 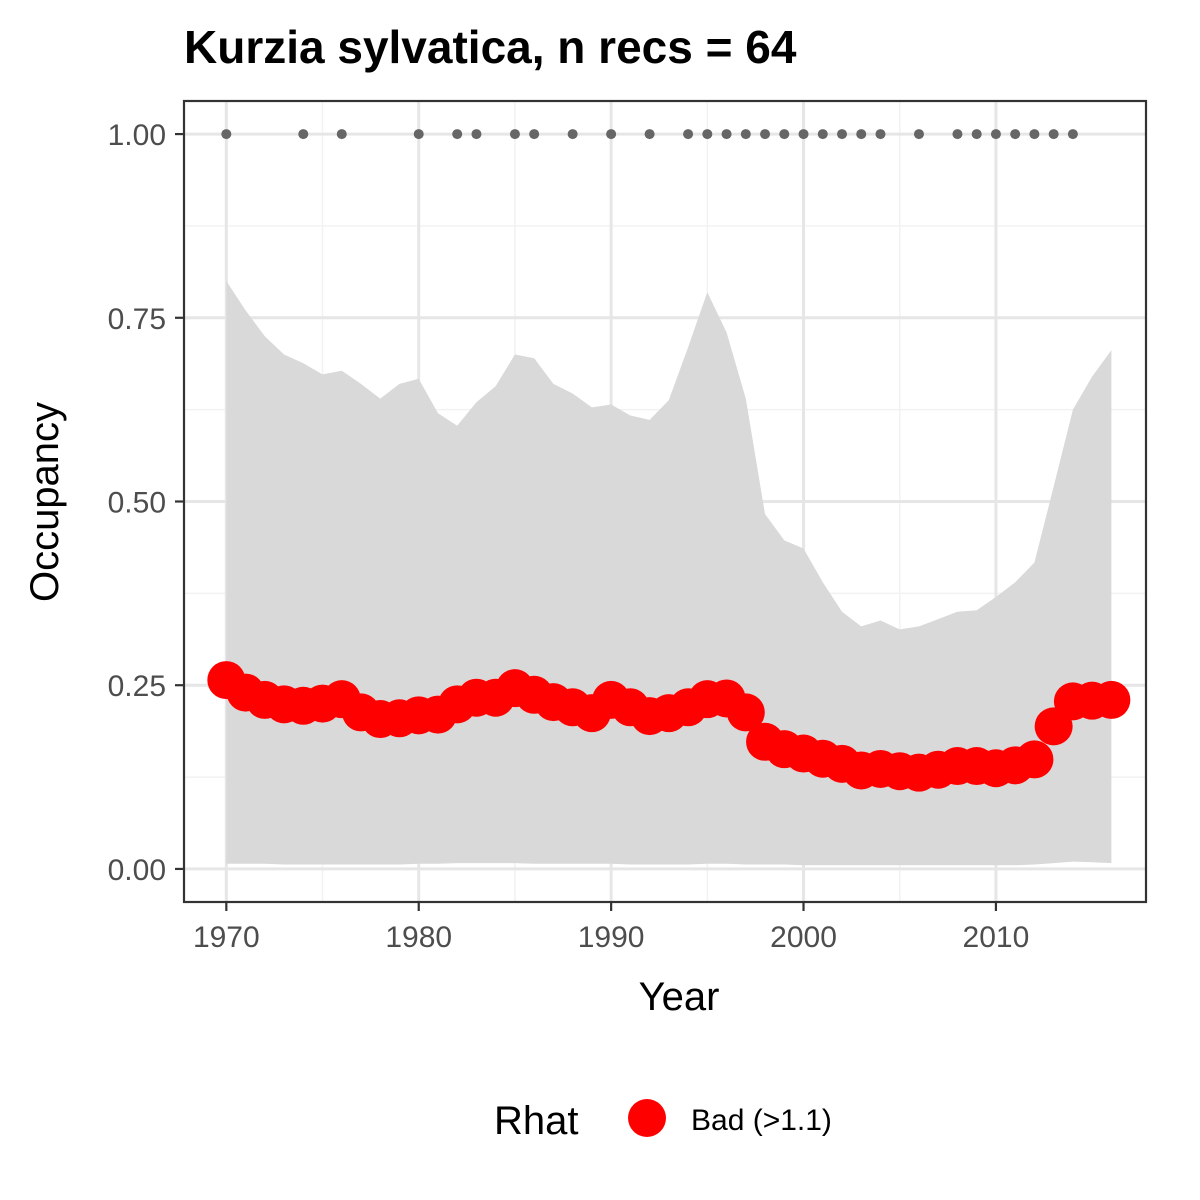 I want to click on y-tick-label: 1.00, so click(x=137, y=135).